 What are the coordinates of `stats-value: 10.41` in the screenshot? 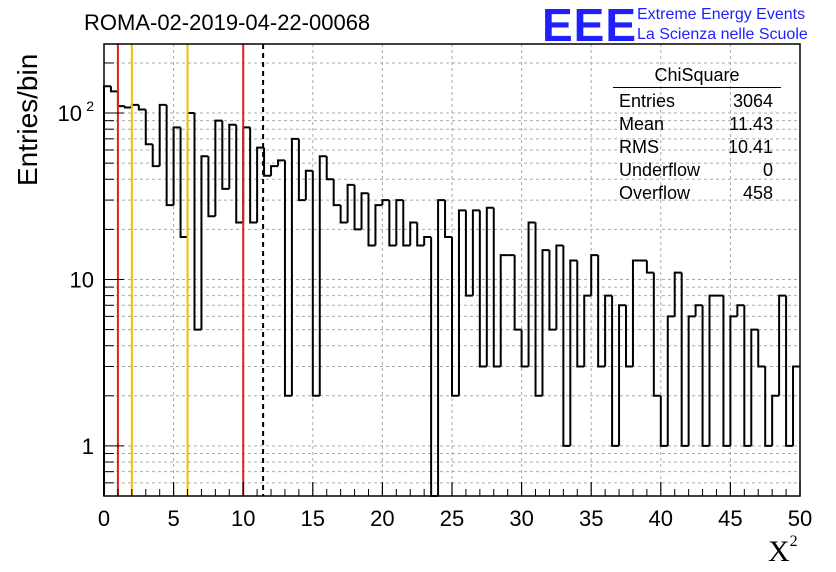 It's located at (750, 147).